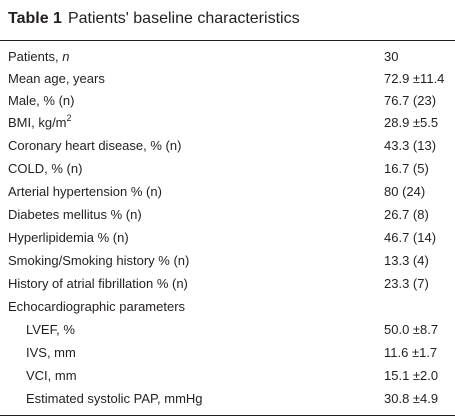 The image size is (455, 418). Describe the element at coordinates (406, 168) in the screenshot. I see `row-value: 16.7 (5)` at that location.